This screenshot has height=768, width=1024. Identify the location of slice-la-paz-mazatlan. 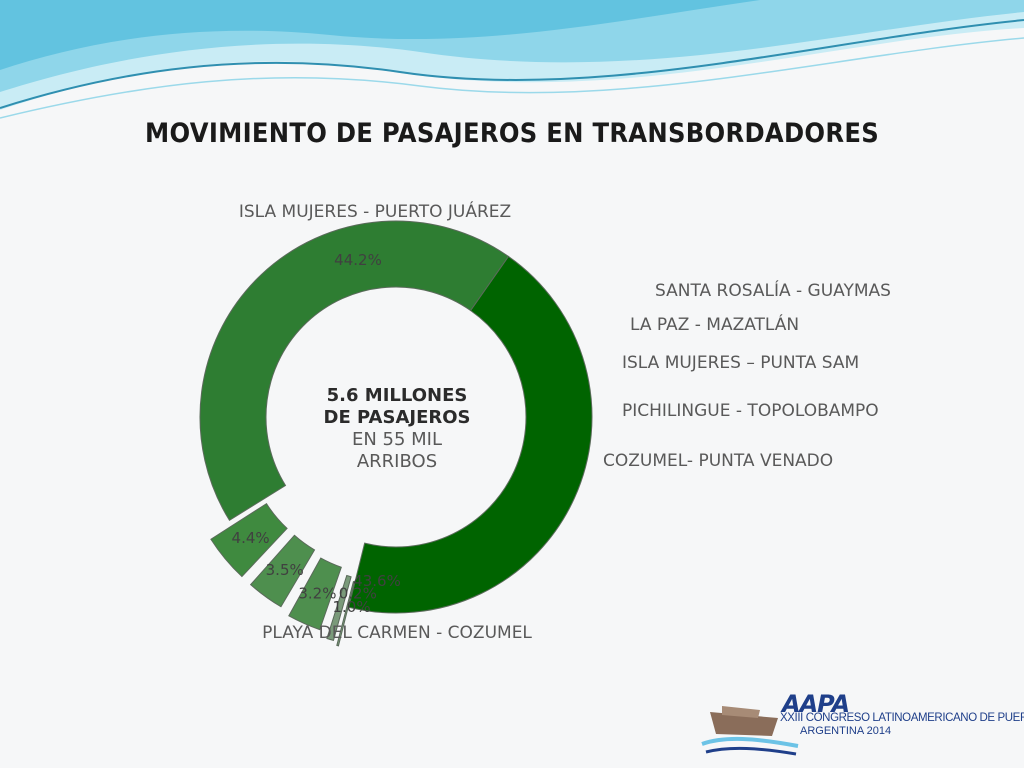
(339, 608).